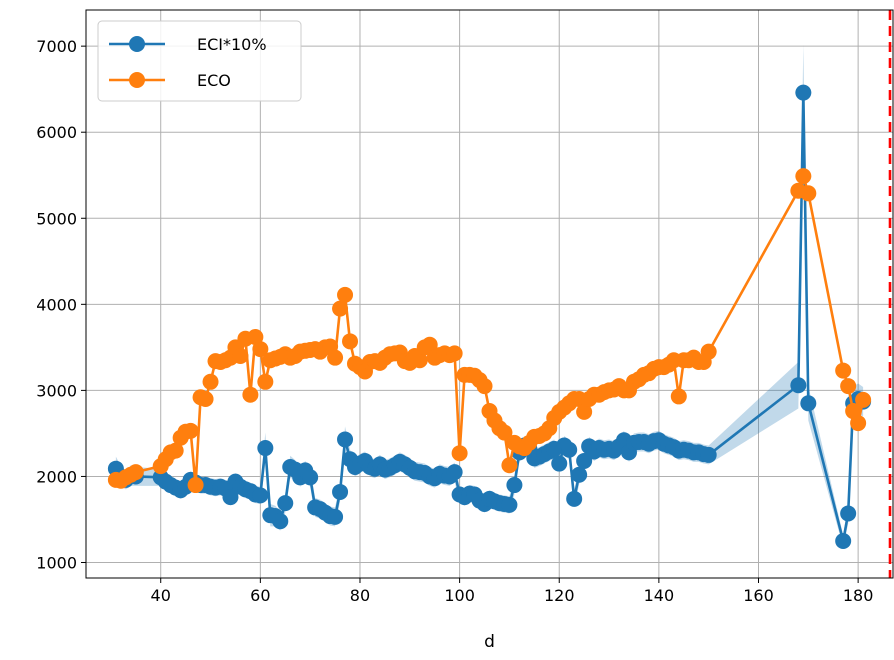 Image resolution: width=894 pixels, height=660 pixels. What do you see at coordinates (56, 476) in the screenshot?
I see `y-tick-label: 2000` at bounding box center [56, 476].